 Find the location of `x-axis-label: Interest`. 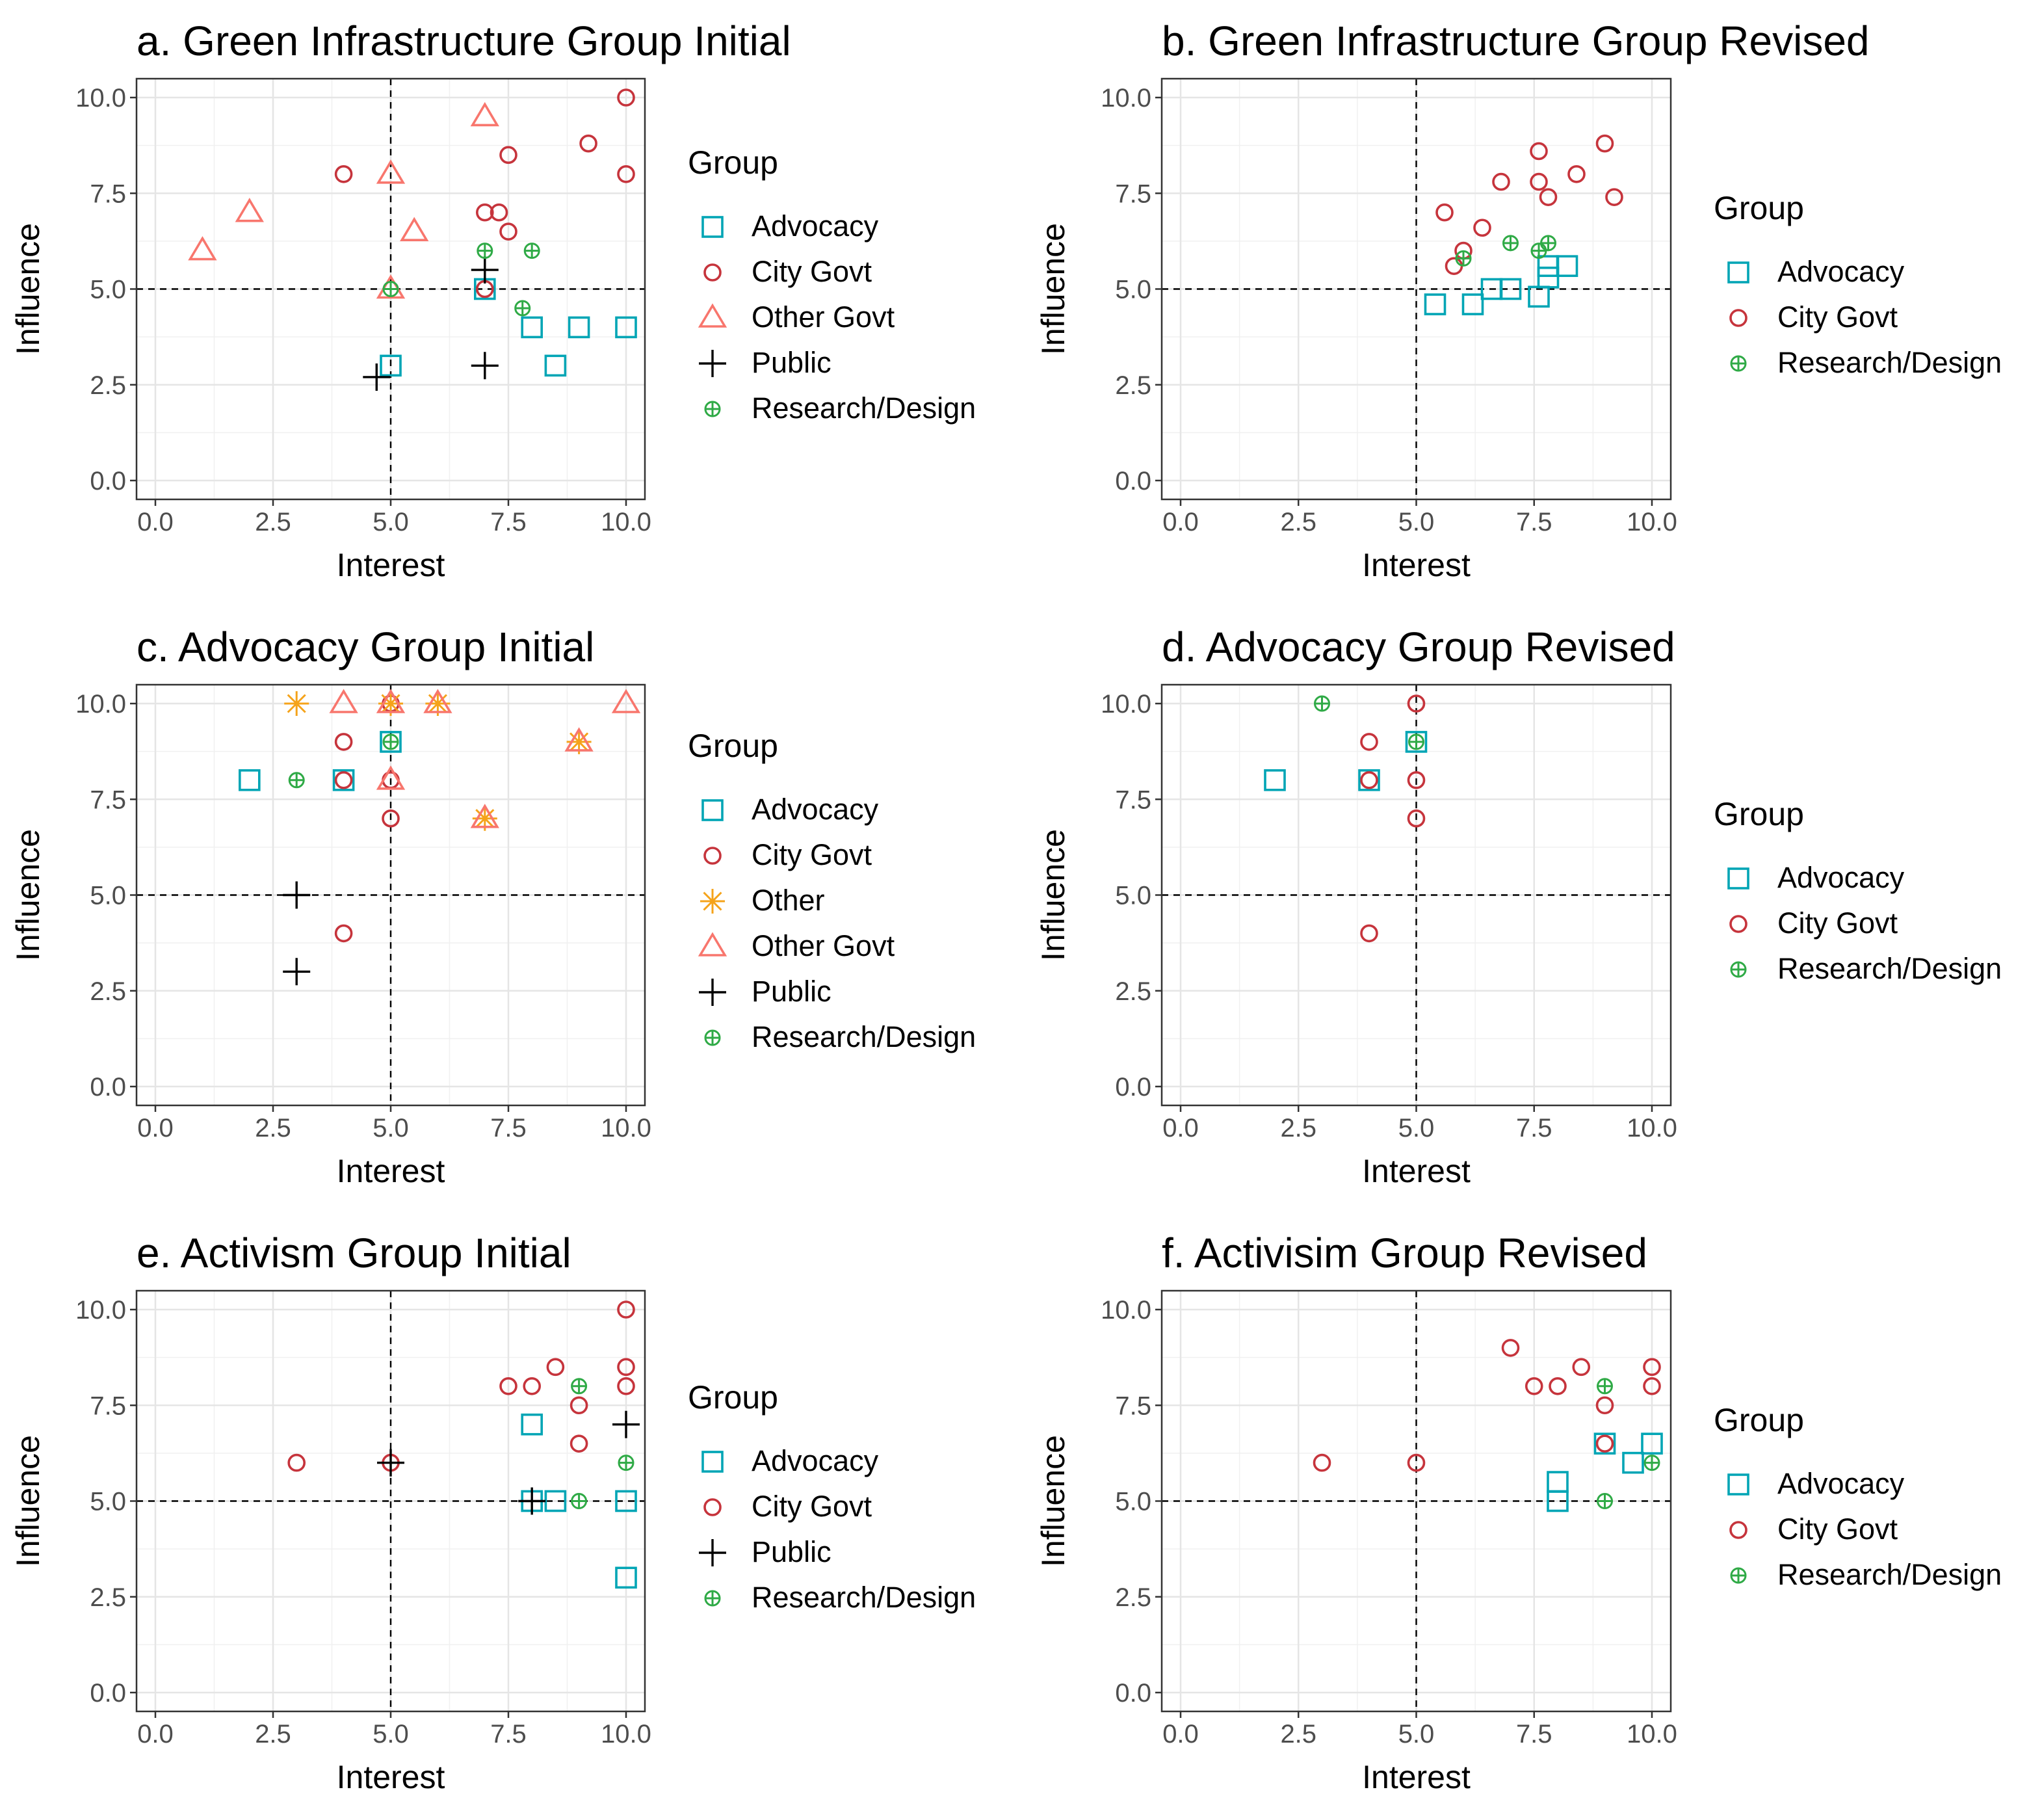

x-axis-label: Interest is located at coordinates (1416, 565).